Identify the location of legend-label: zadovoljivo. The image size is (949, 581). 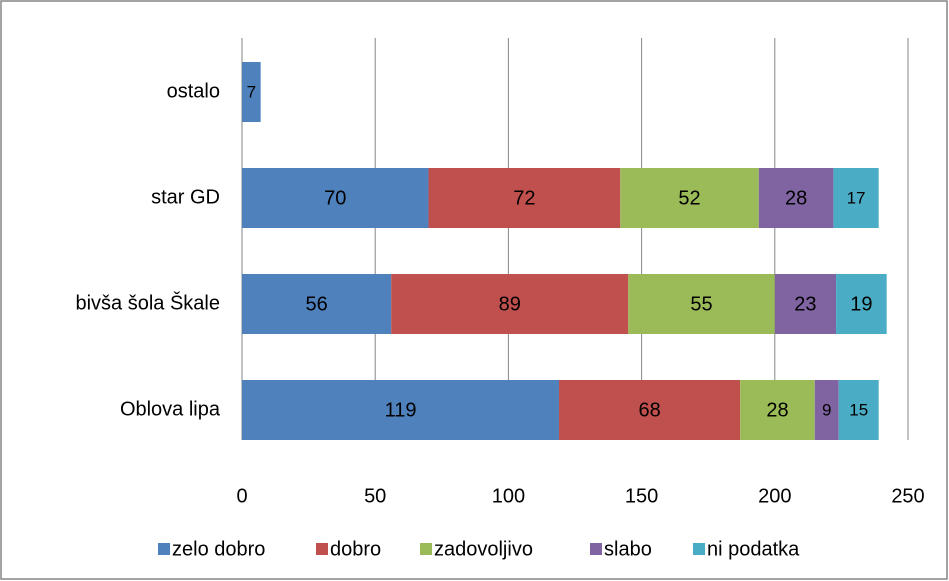
(483, 549).